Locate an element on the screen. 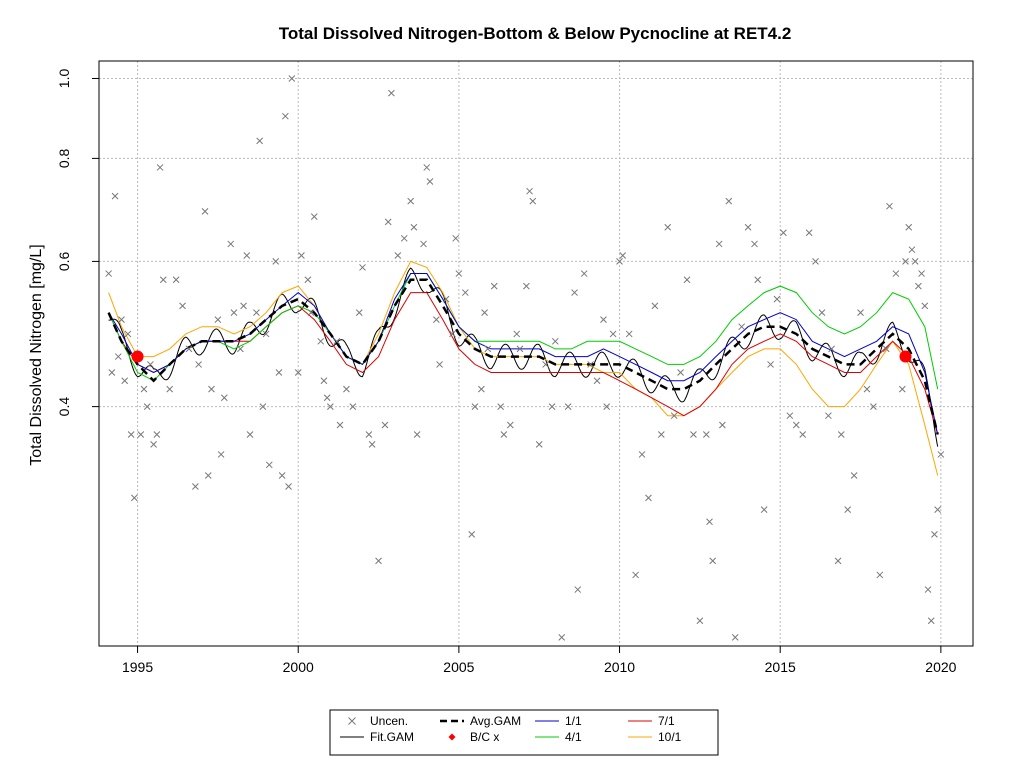  y-tick-label: 0.4 is located at coordinates (64, 407).